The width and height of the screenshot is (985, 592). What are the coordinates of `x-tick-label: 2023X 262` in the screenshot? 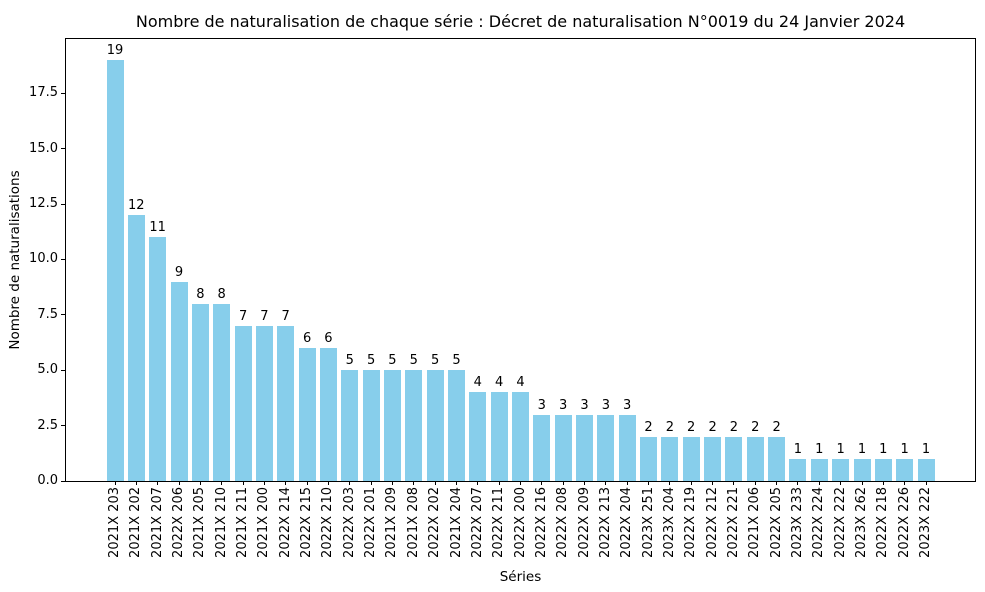 It's located at (861, 522).